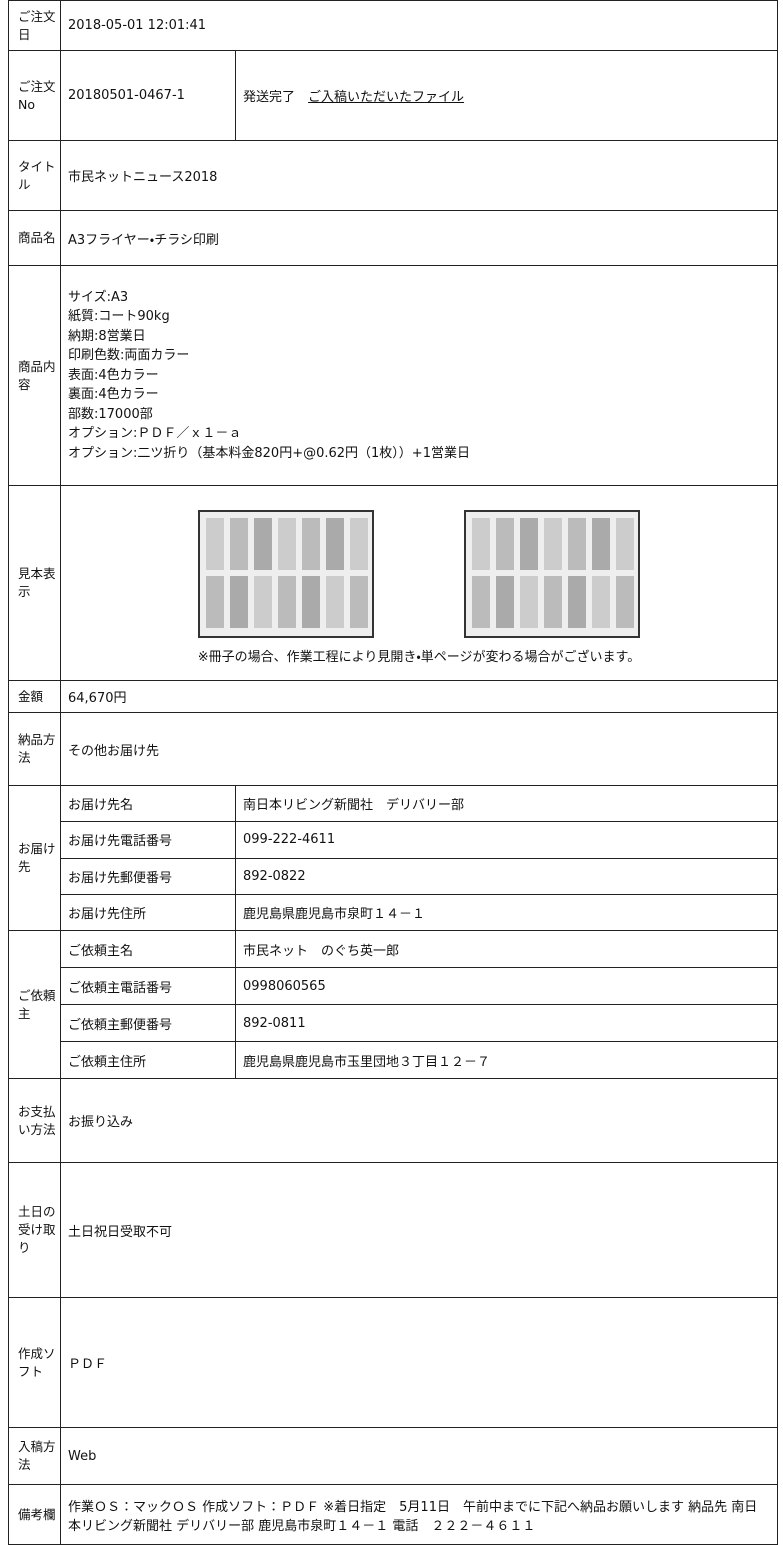 Image resolution: width=783 pixels, height=1545 pixels. Describe the element at coordinates (34, 583) in the screenshot. I see `row-label: 見本表示` at that location.